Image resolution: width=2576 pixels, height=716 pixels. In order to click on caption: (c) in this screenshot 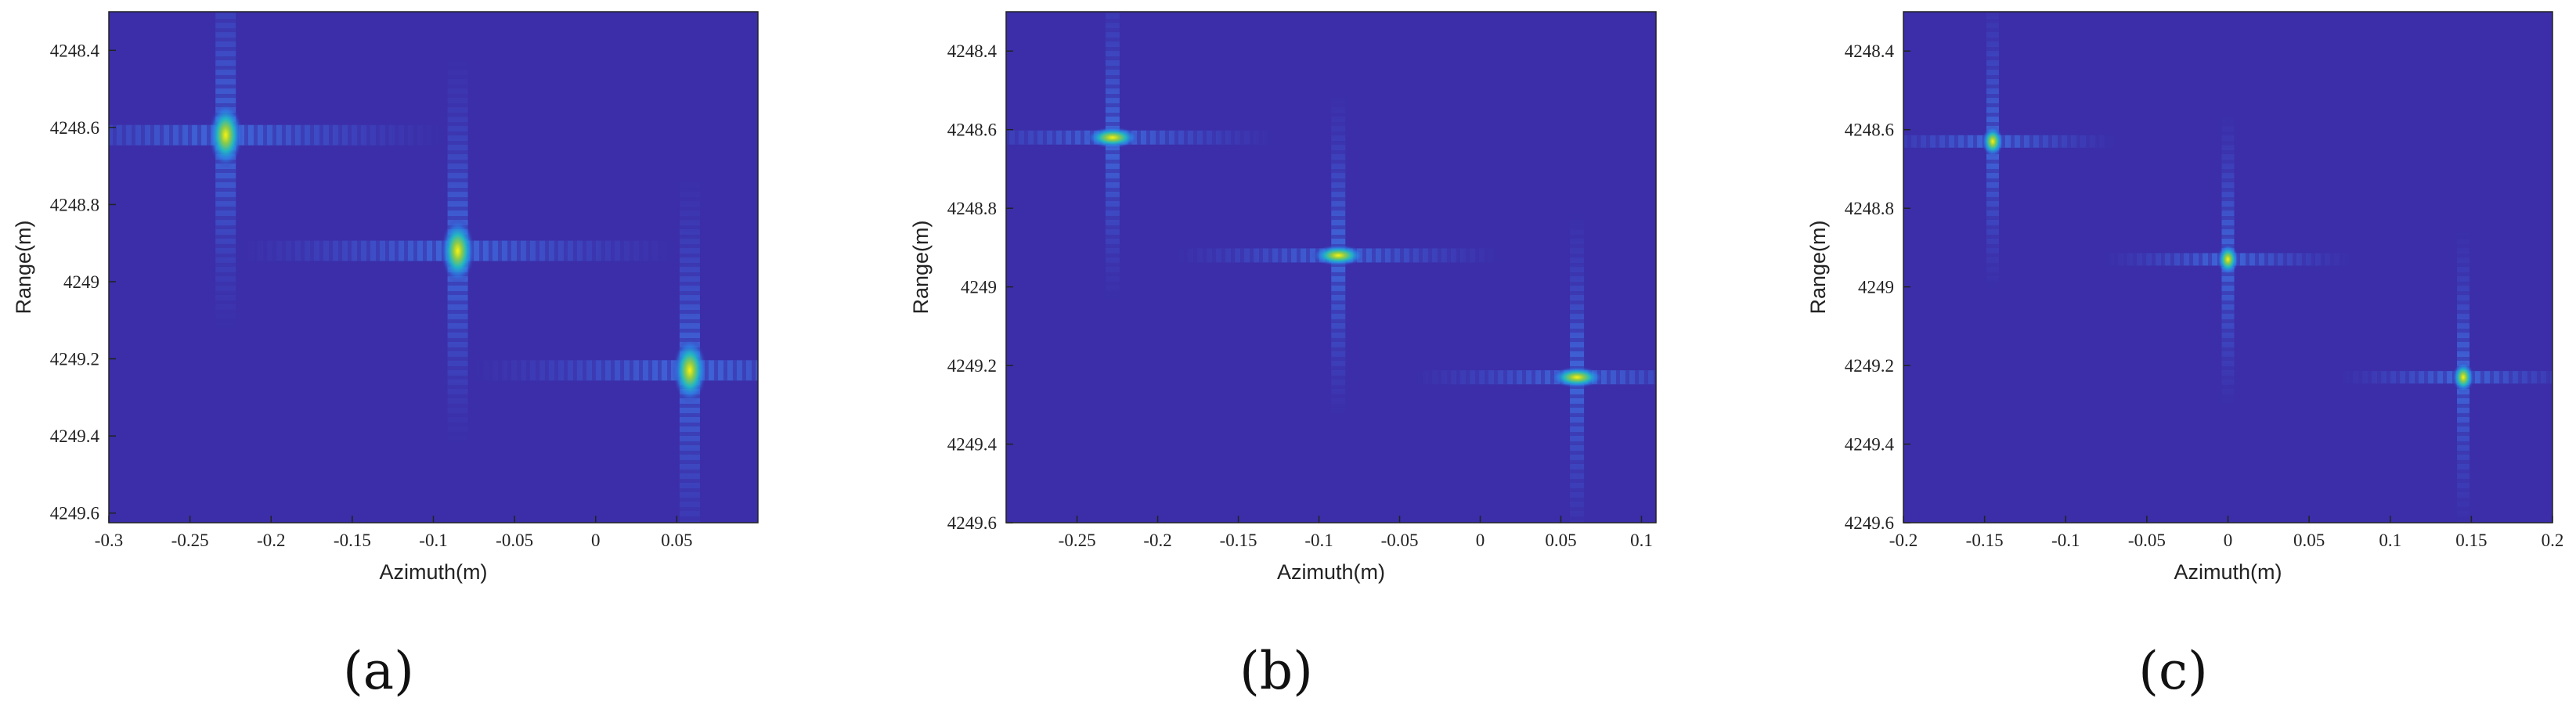, I will do `click(2172, 671)`.